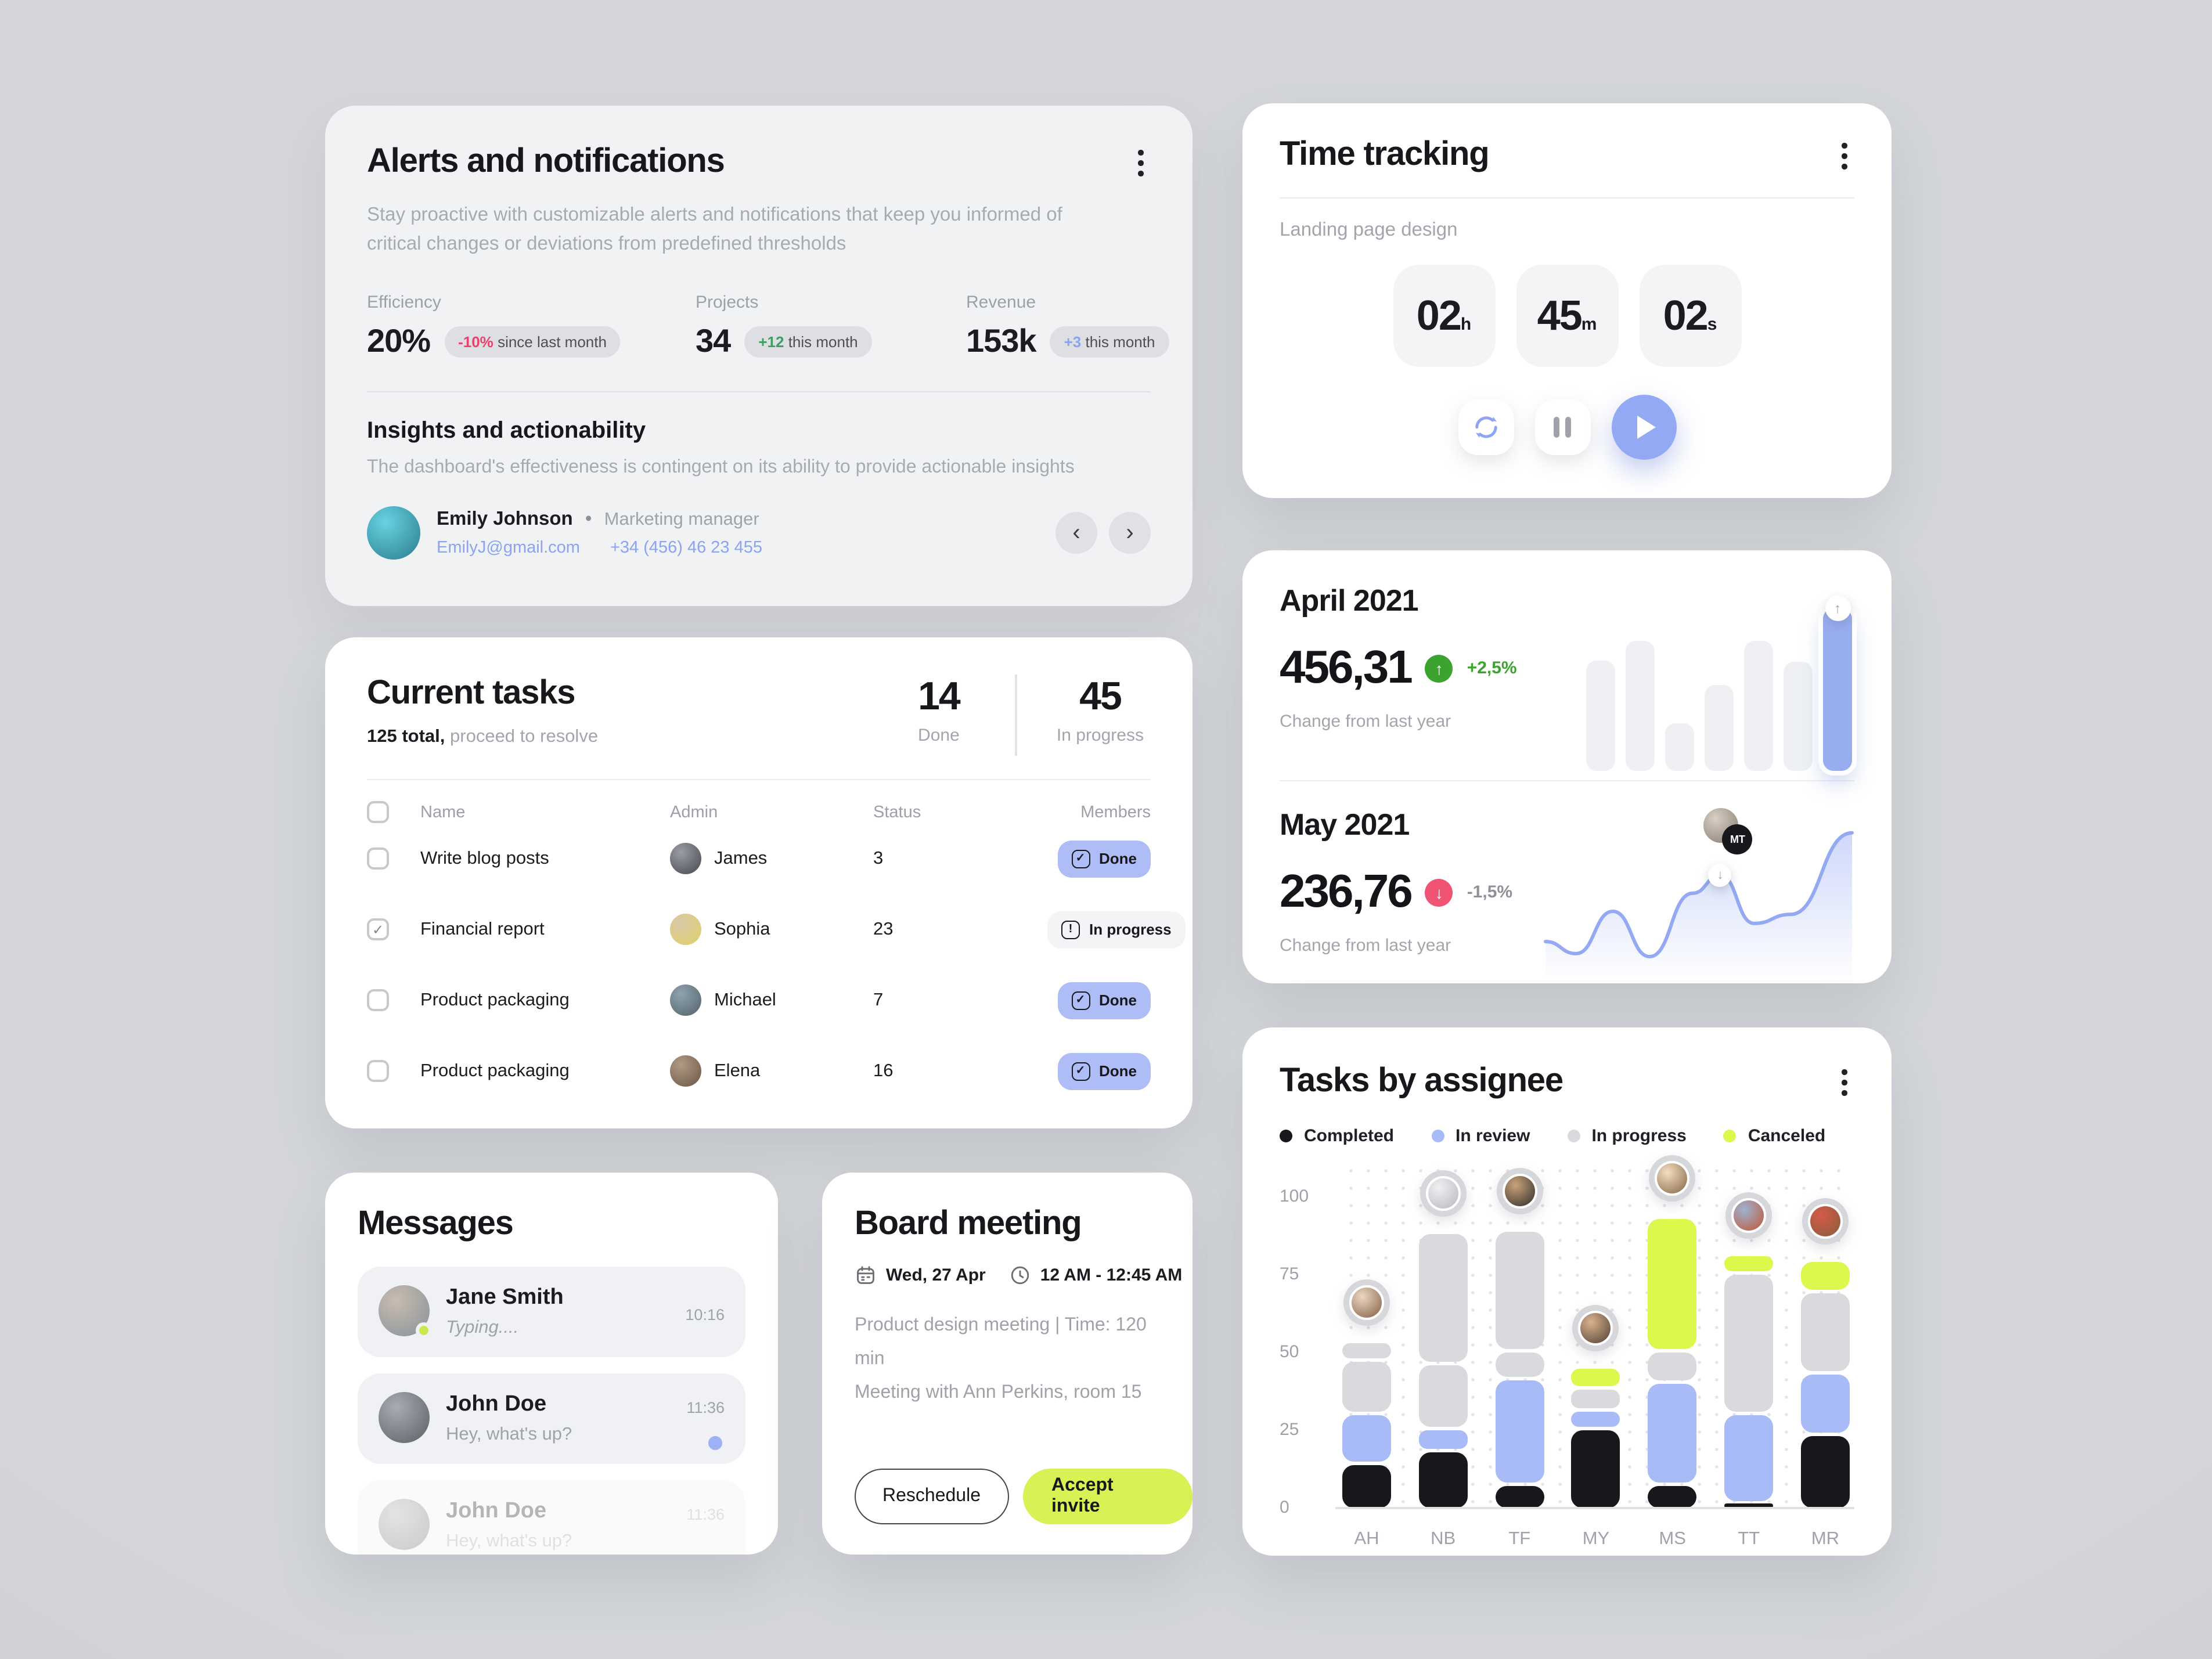 Image resolution: width=2212 pixels, height=1659 pixels. I want to click on prev-button: ‹, so click(1076, 533).